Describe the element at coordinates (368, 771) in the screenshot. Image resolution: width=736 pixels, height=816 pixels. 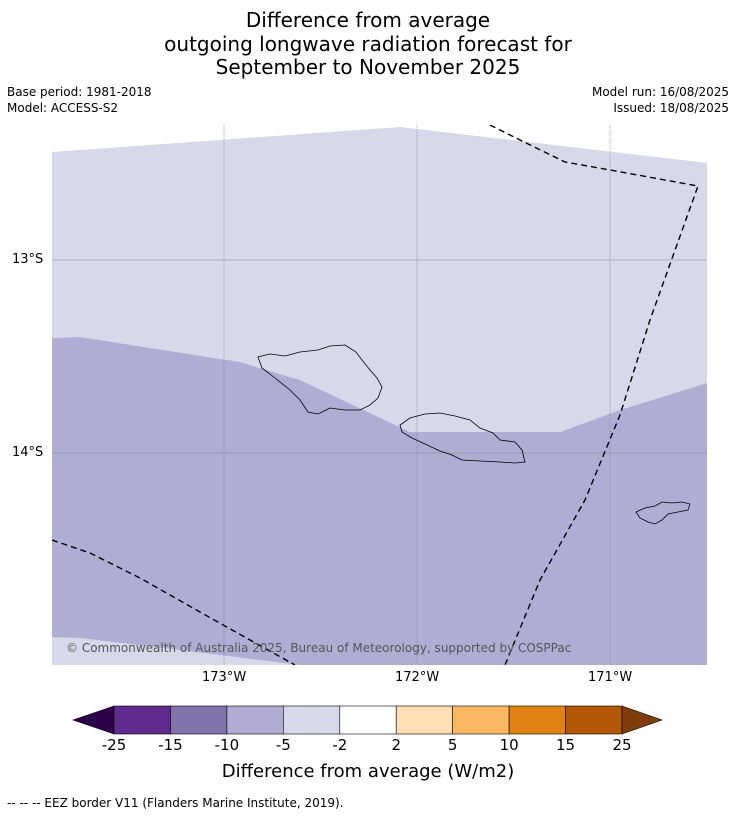
I see `colorbar-label: Difference from average (W/m2)` at that location.